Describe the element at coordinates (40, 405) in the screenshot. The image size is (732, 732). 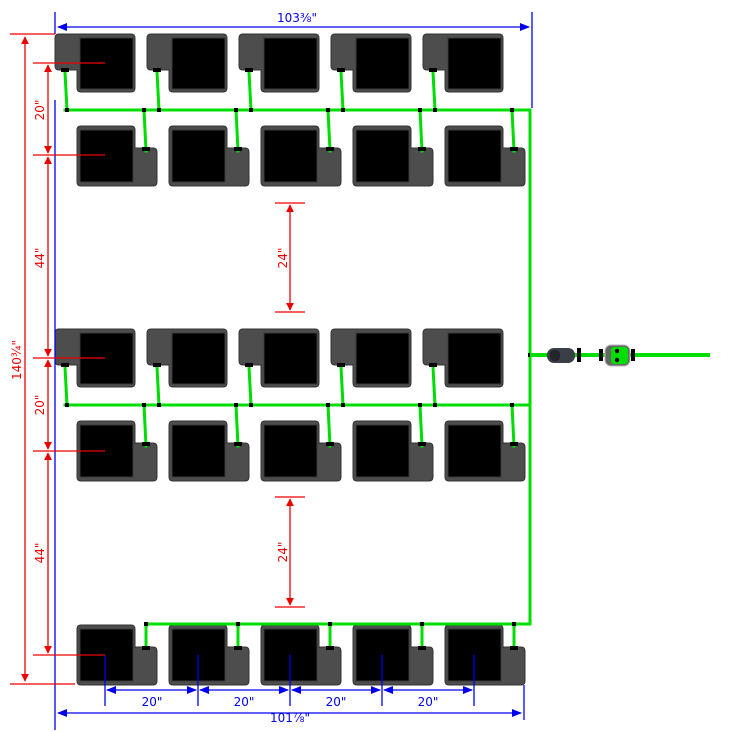
I see `row-spacing-label-2: 20"` at that location.